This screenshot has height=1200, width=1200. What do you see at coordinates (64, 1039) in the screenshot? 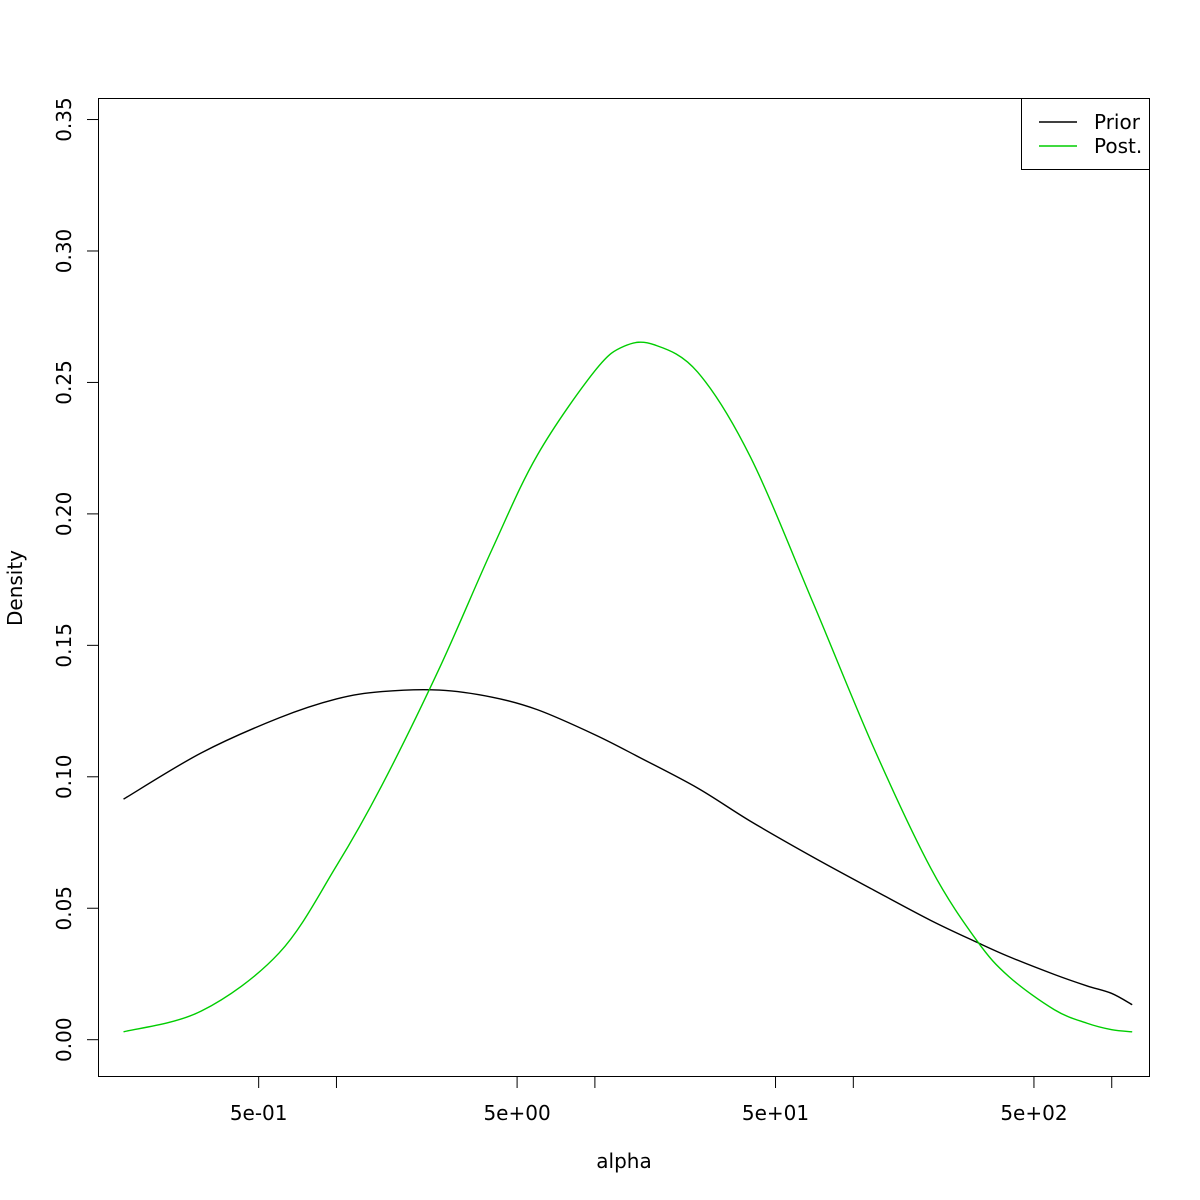
I see `y-tick-label: 0.00` at bounding box center [64, 1039].